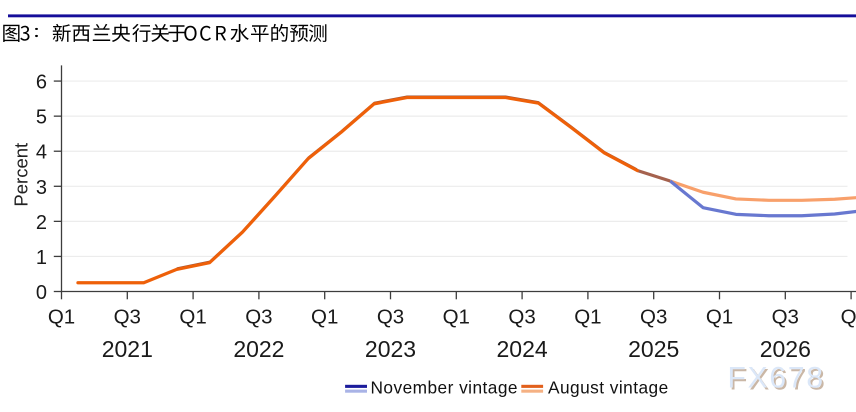 The height and width of the screenshot is (412, 856). What do you see at coordinates (608, 388) in the screenshot?
I see `svg-text: August vintage` at bounding box center [608, 388].